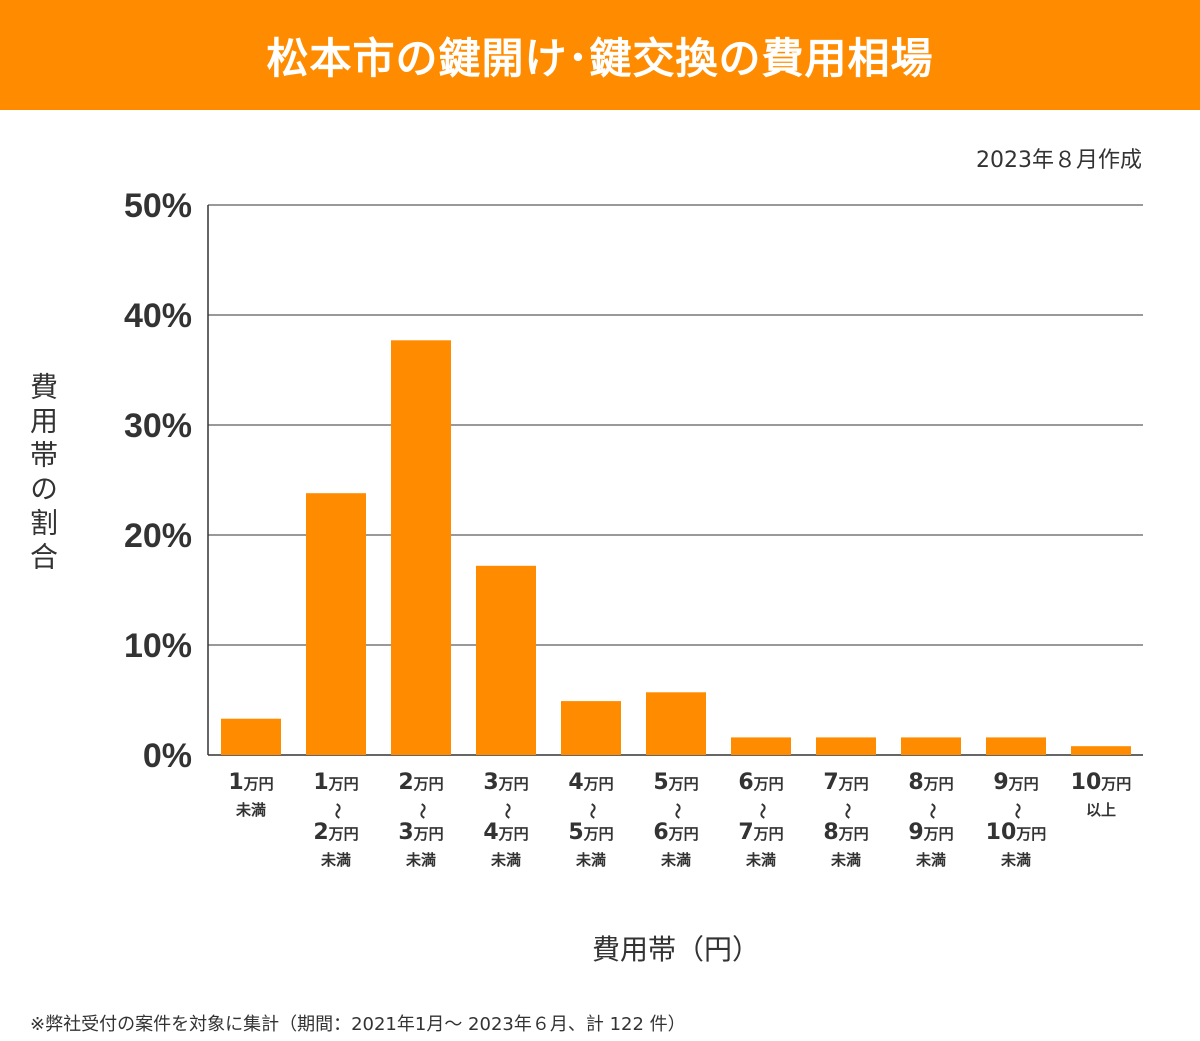 This screenshot has width=1200, height=1041. Describe the element at coordinates (158, 646) in the screenshot. I see `y-tick-label: 10%` at that location.